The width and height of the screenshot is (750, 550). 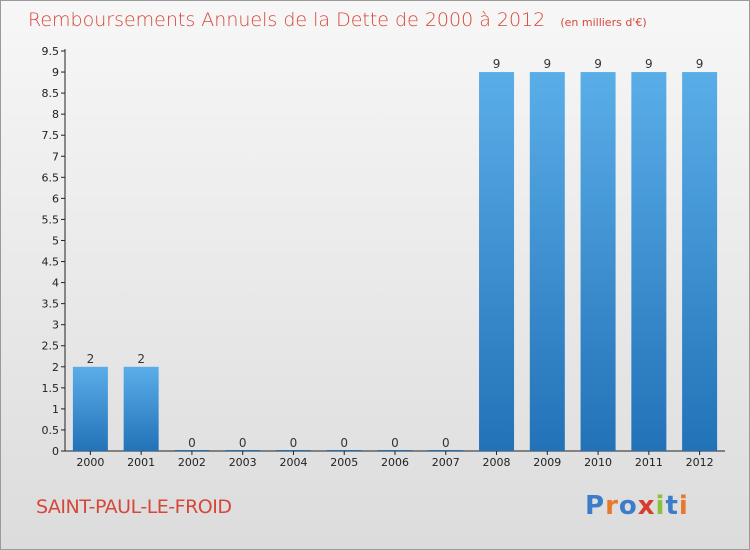 What do you see at coordinates (55, 367) in the screenshot?
I see `y-tick-label: 2` at bounding box center [55, 367].